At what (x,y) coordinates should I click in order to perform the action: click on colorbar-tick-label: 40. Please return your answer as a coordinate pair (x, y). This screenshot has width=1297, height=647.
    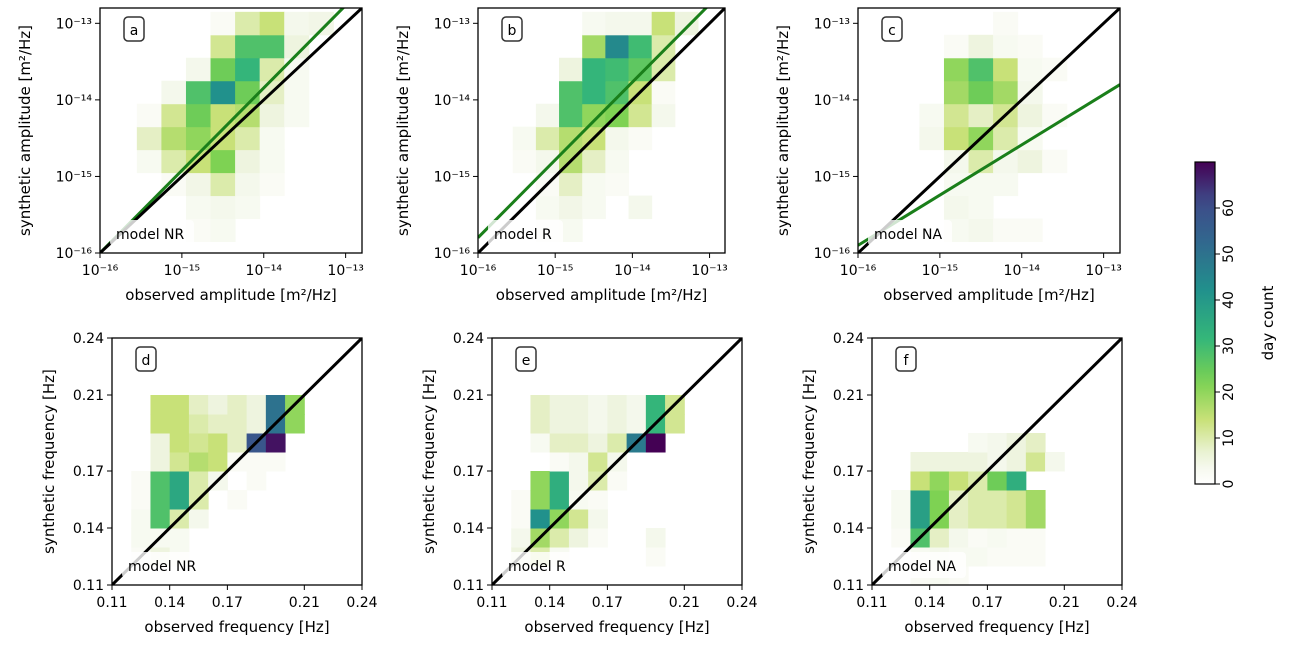
    Looking at the image, I should click on (1229, 300).